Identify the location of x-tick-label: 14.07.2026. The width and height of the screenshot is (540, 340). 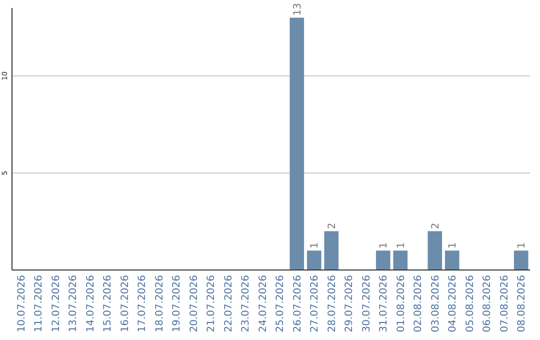
(90, 303).